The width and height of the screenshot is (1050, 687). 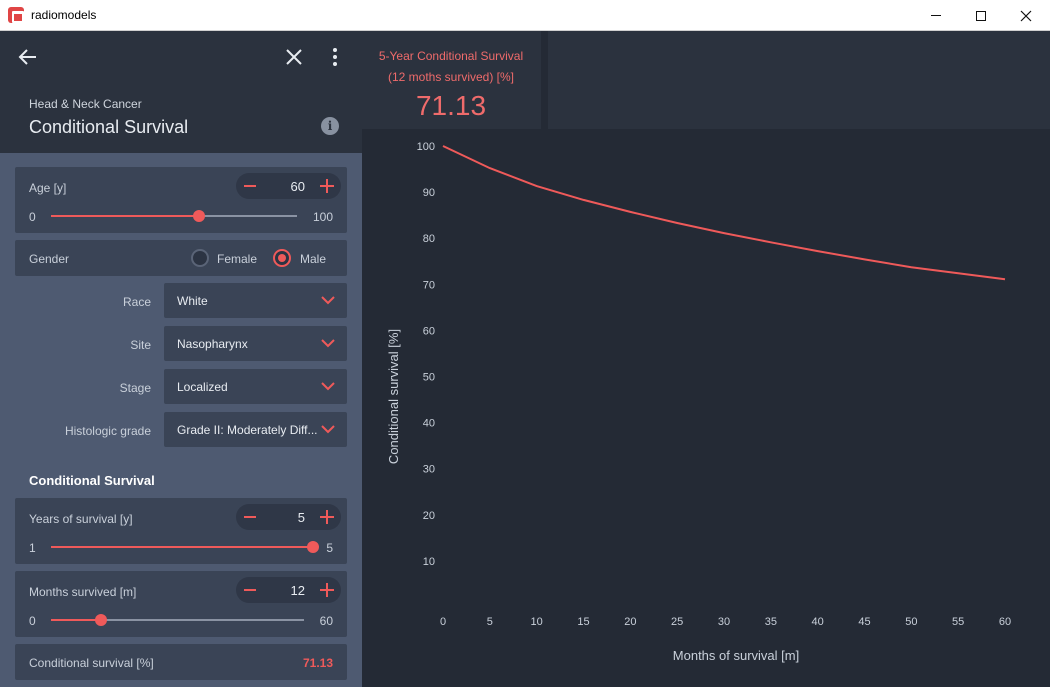 What do you see at coordinates (429, 193) in the screenshot?
I see `y-tick-label: 90` at bounding box center [429, 193].